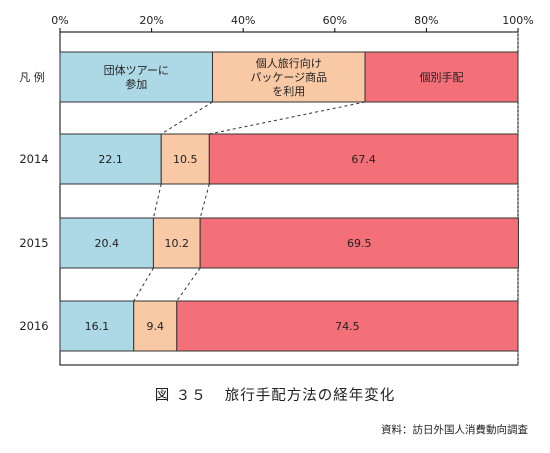  Describe the element at coordinates (289, 63) in the screenshot. I see `legend-label: 個人旅行向け` at that location.